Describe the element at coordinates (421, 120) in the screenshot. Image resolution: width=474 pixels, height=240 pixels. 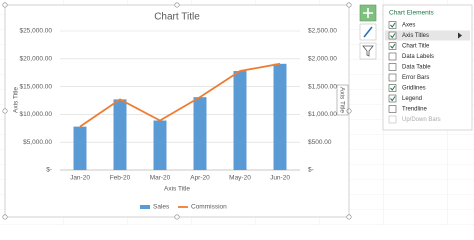
I see `panel-item-label: Up/Down Bars` at that location.